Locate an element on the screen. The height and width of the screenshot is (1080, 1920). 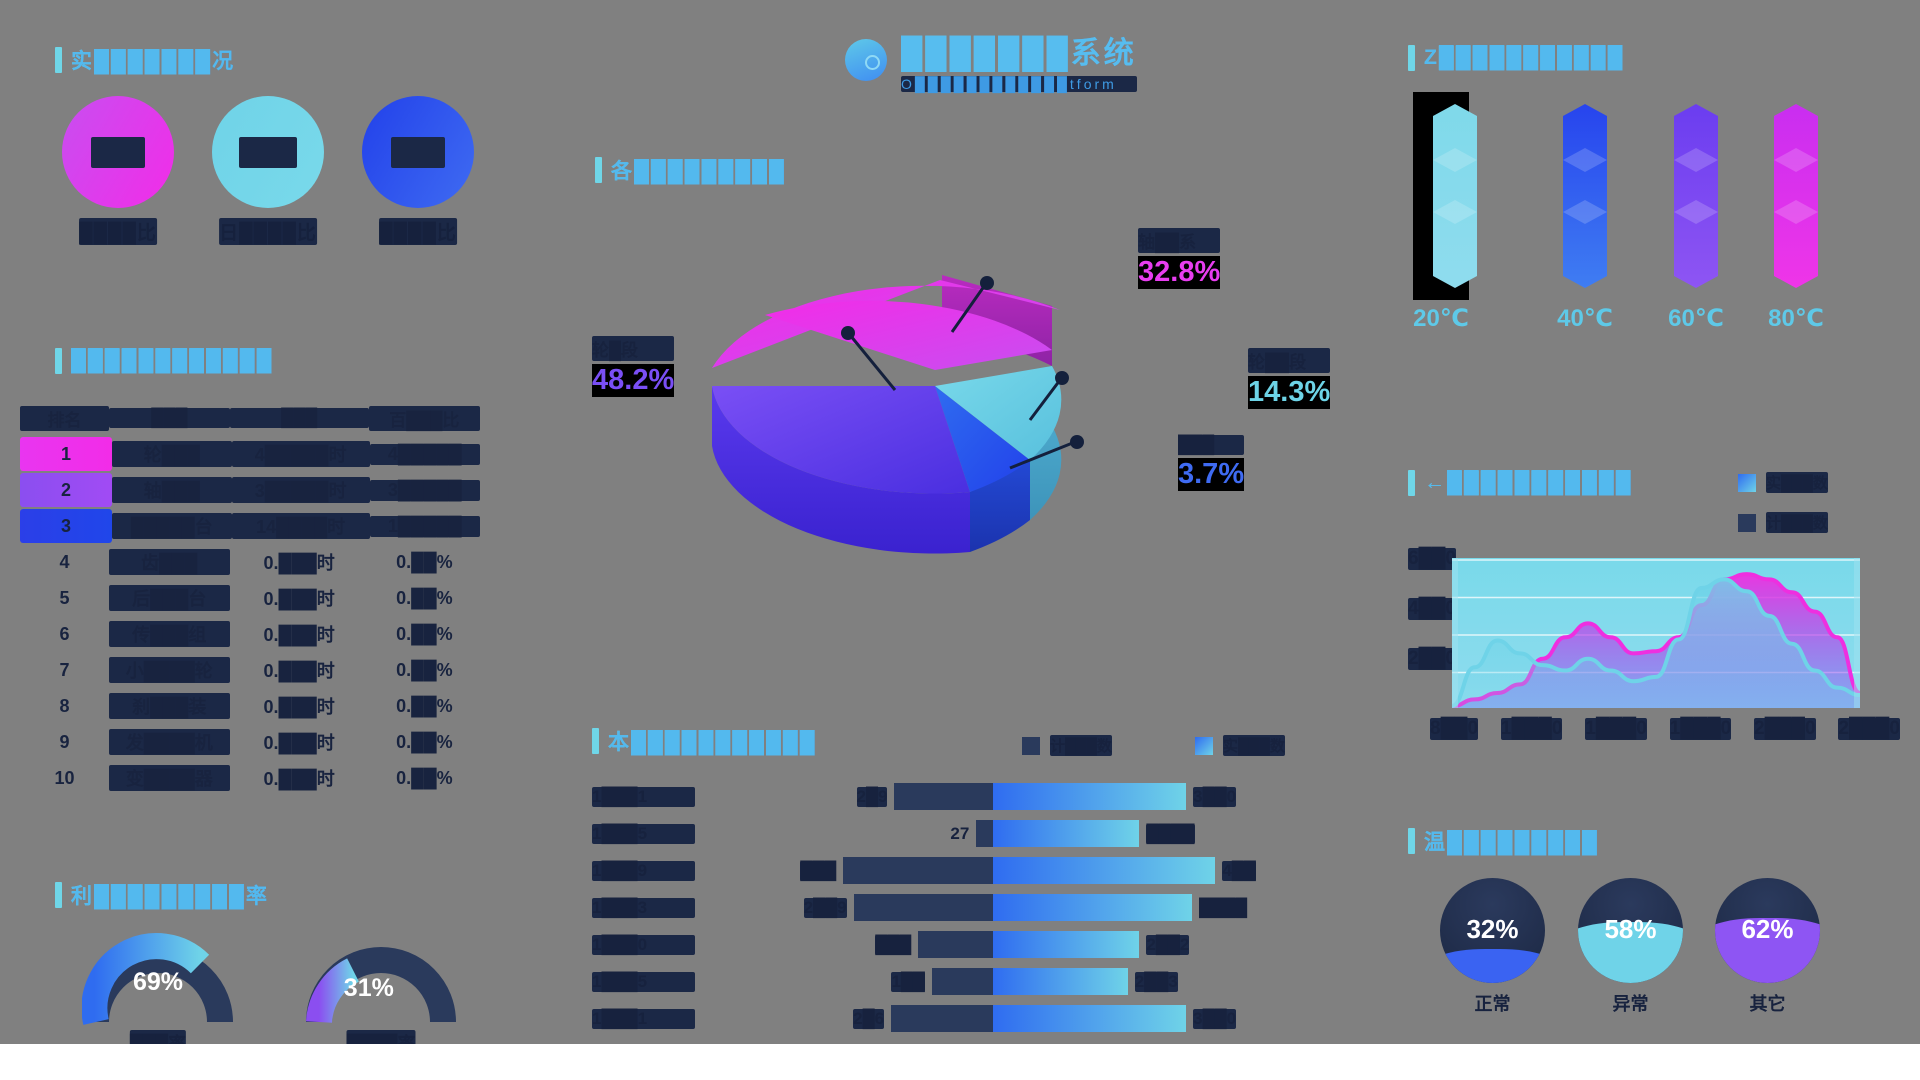
tornado-legend-1: 实███数 is located at coordinates (1240, 745).